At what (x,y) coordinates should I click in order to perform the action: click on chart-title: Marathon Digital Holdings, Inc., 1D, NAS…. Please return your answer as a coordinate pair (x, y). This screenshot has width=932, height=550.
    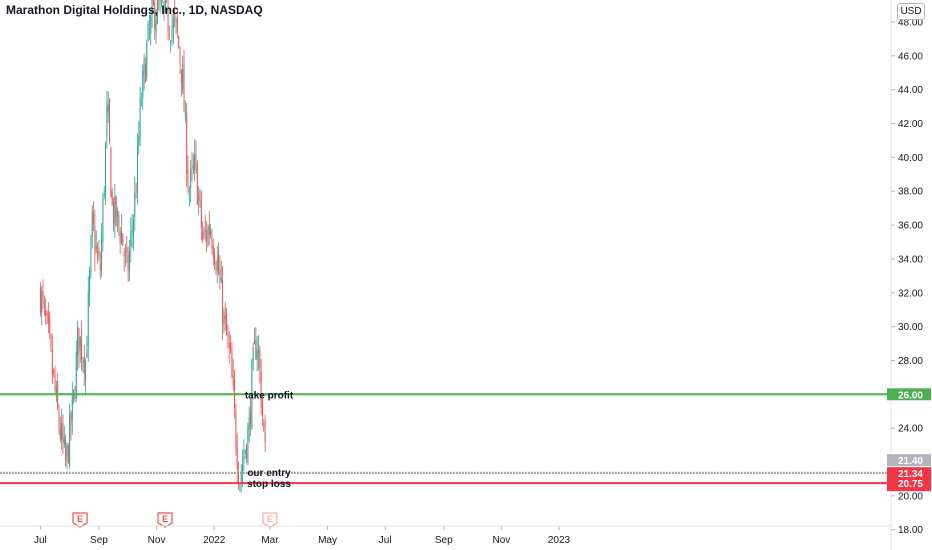
    Looking at the image, I should click on (134, 10).